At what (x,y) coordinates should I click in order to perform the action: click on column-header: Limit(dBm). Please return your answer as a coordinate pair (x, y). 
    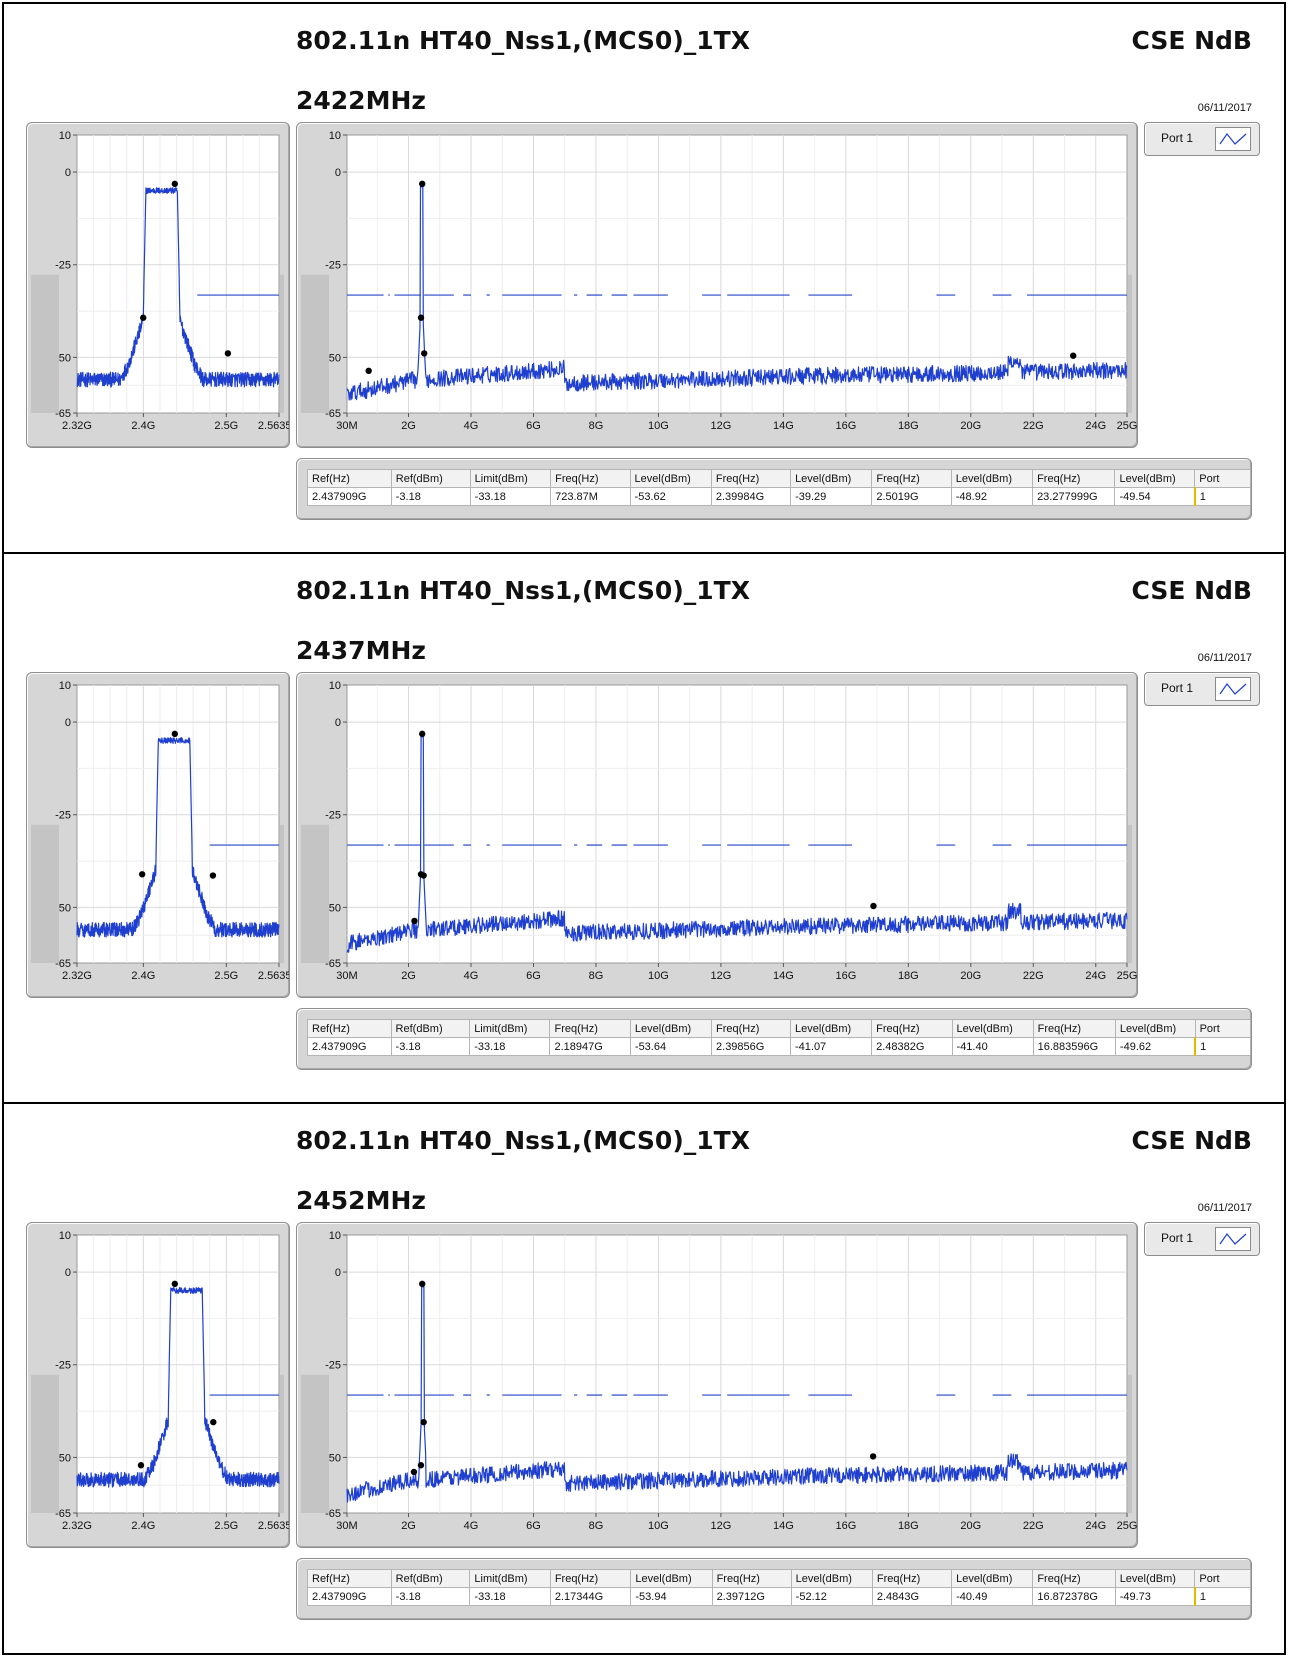
    Looking at the image, I should click on (510, 1578).